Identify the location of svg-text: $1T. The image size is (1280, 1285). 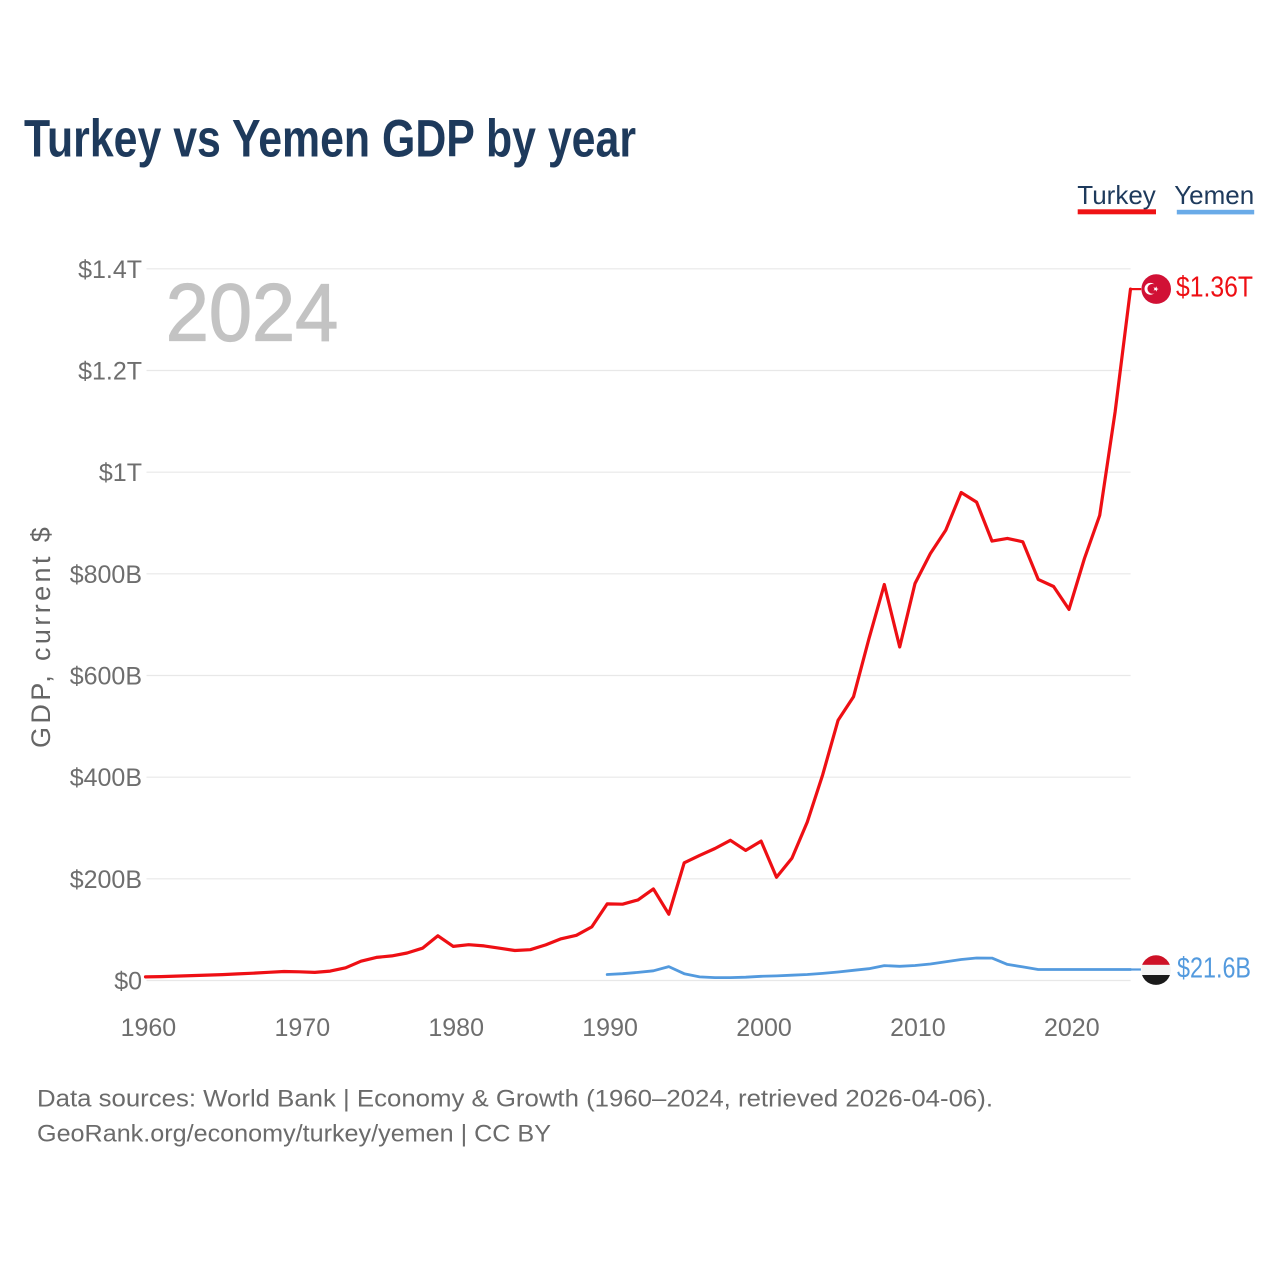
(120, 473).